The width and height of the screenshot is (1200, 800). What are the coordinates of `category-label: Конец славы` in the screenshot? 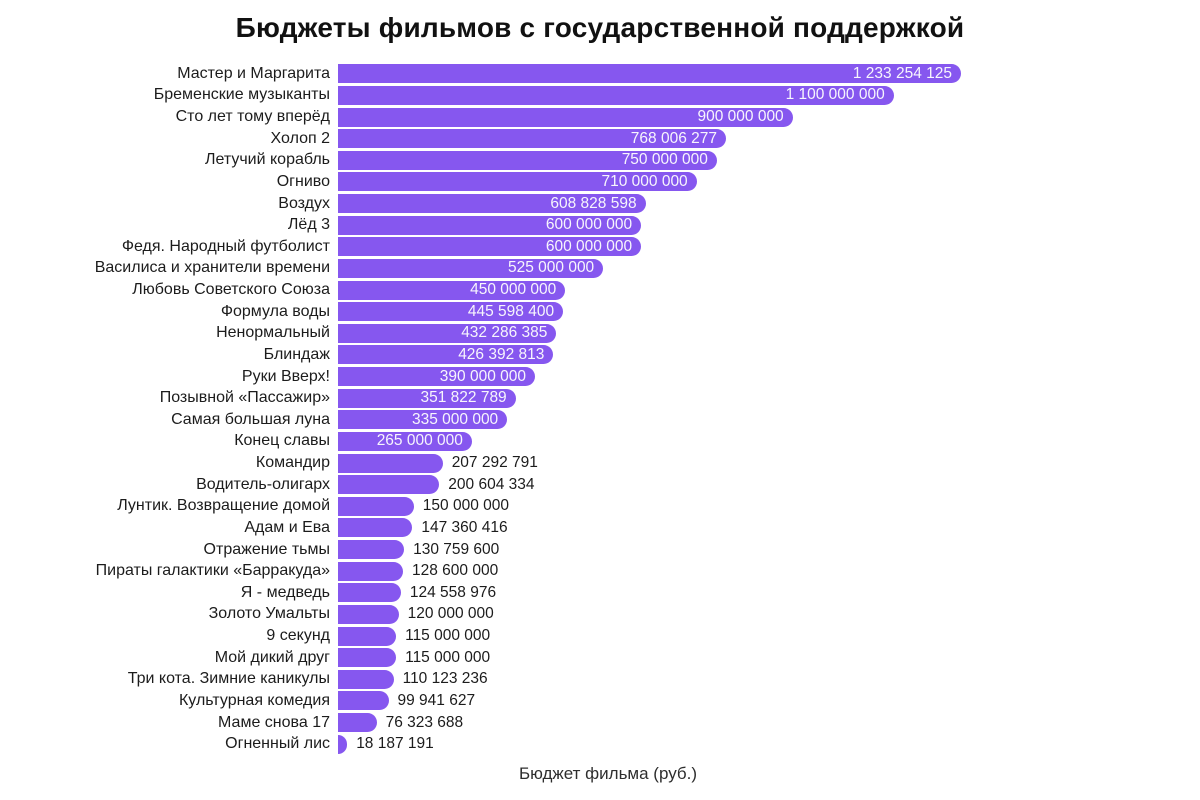 It's located at (282, 441).